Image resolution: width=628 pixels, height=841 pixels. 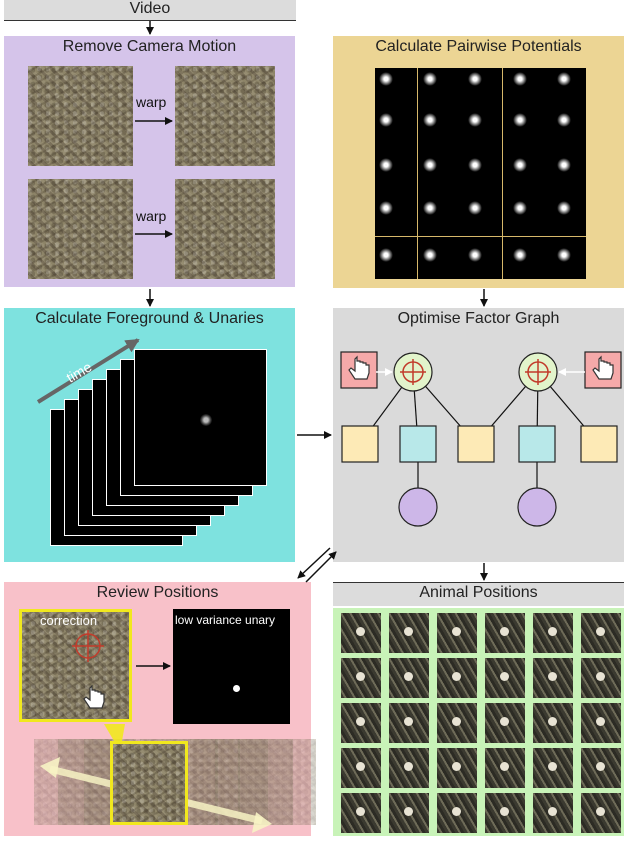 I want to click on pairwise-potentials-panel: Calculate Pairwise Potentials, so click(x=478, y=162).